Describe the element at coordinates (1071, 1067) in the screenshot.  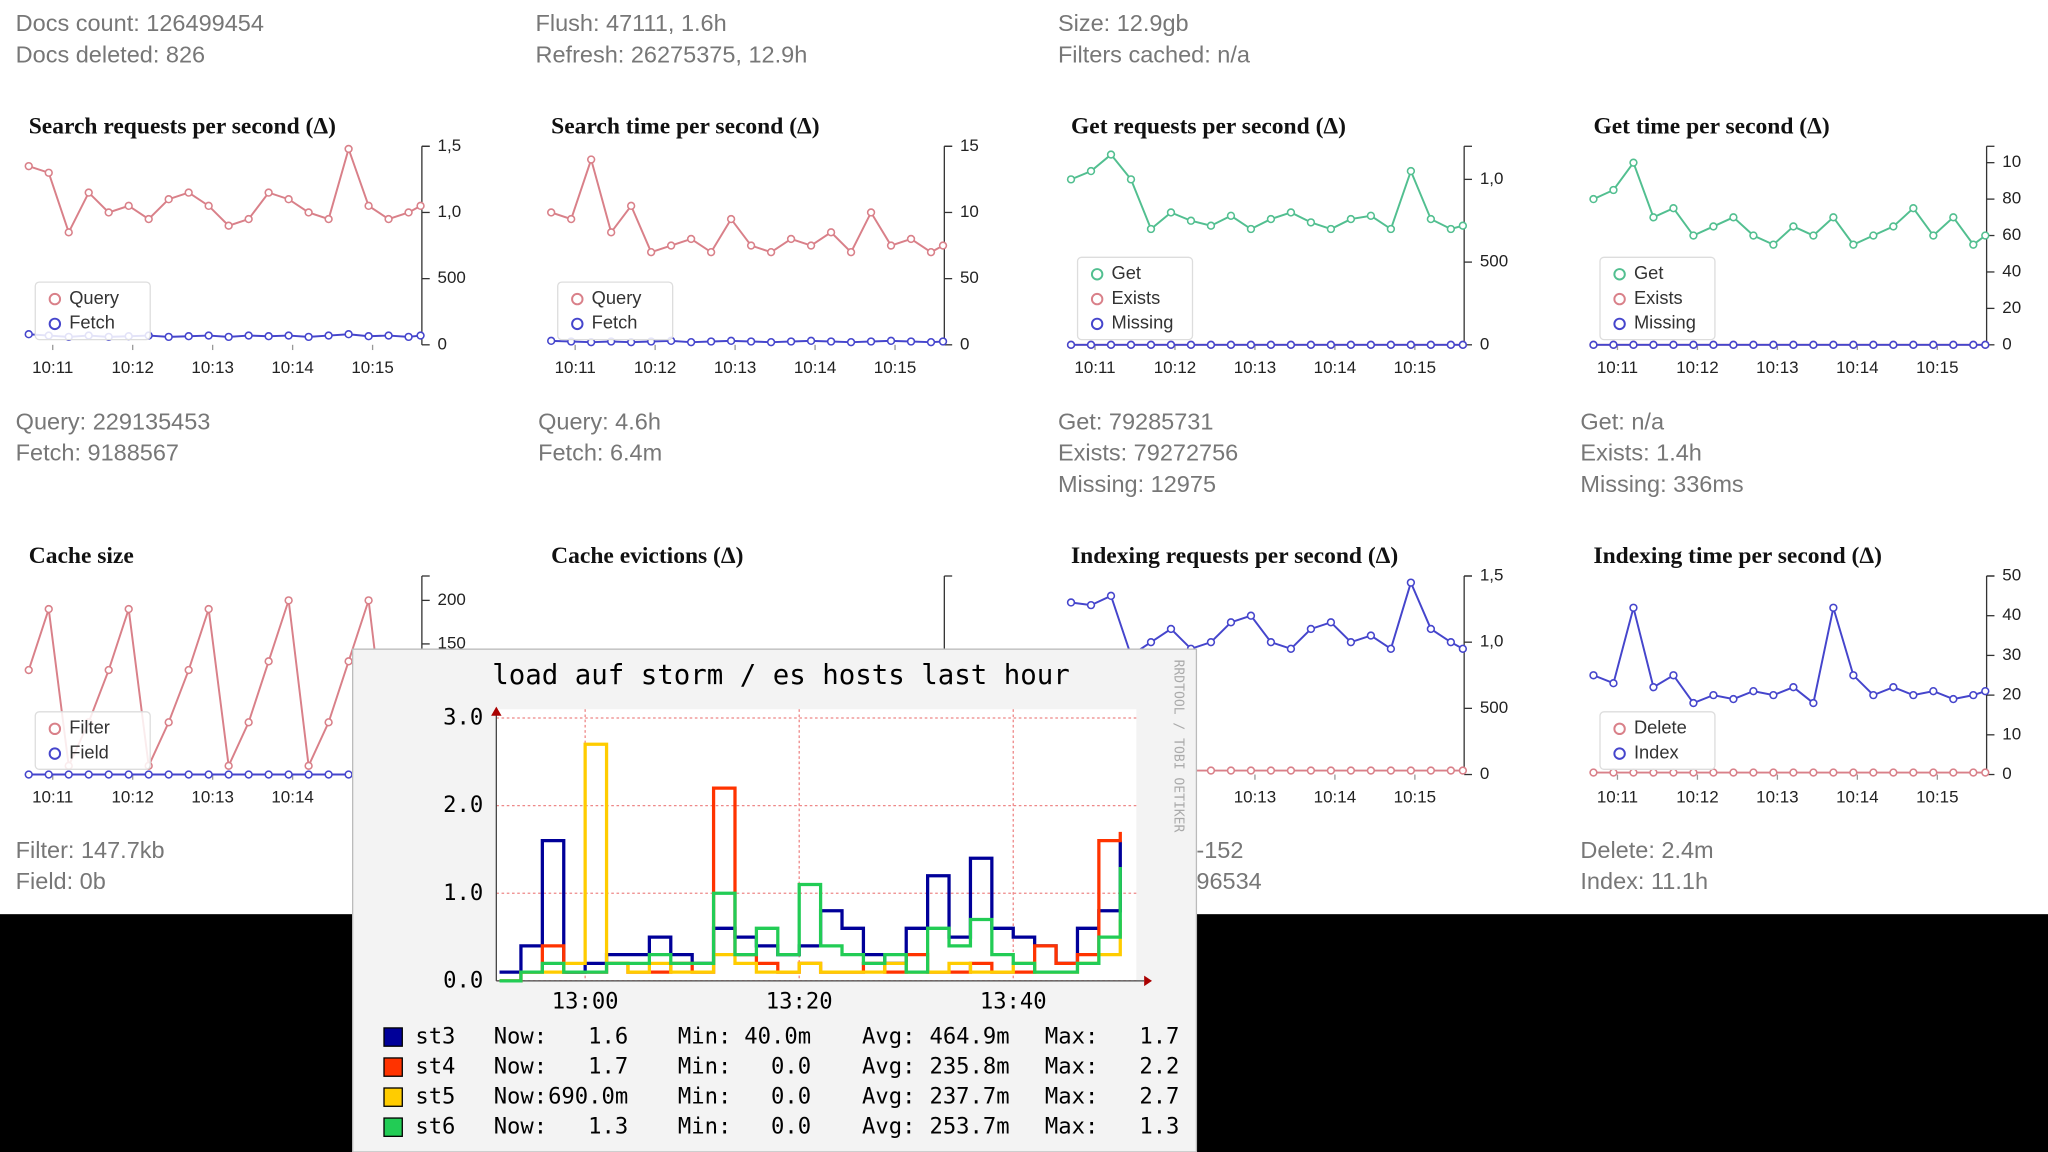
I see `stat-label: Max:` at that location.